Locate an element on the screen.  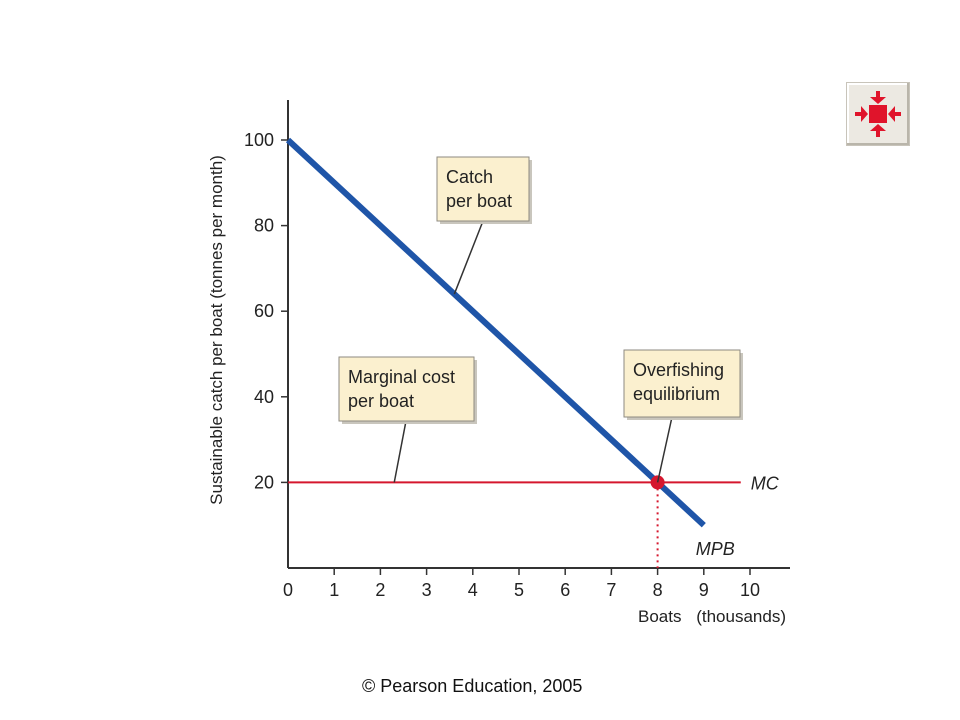
x-tick-label: 2 is located at coordinates (380, 590).